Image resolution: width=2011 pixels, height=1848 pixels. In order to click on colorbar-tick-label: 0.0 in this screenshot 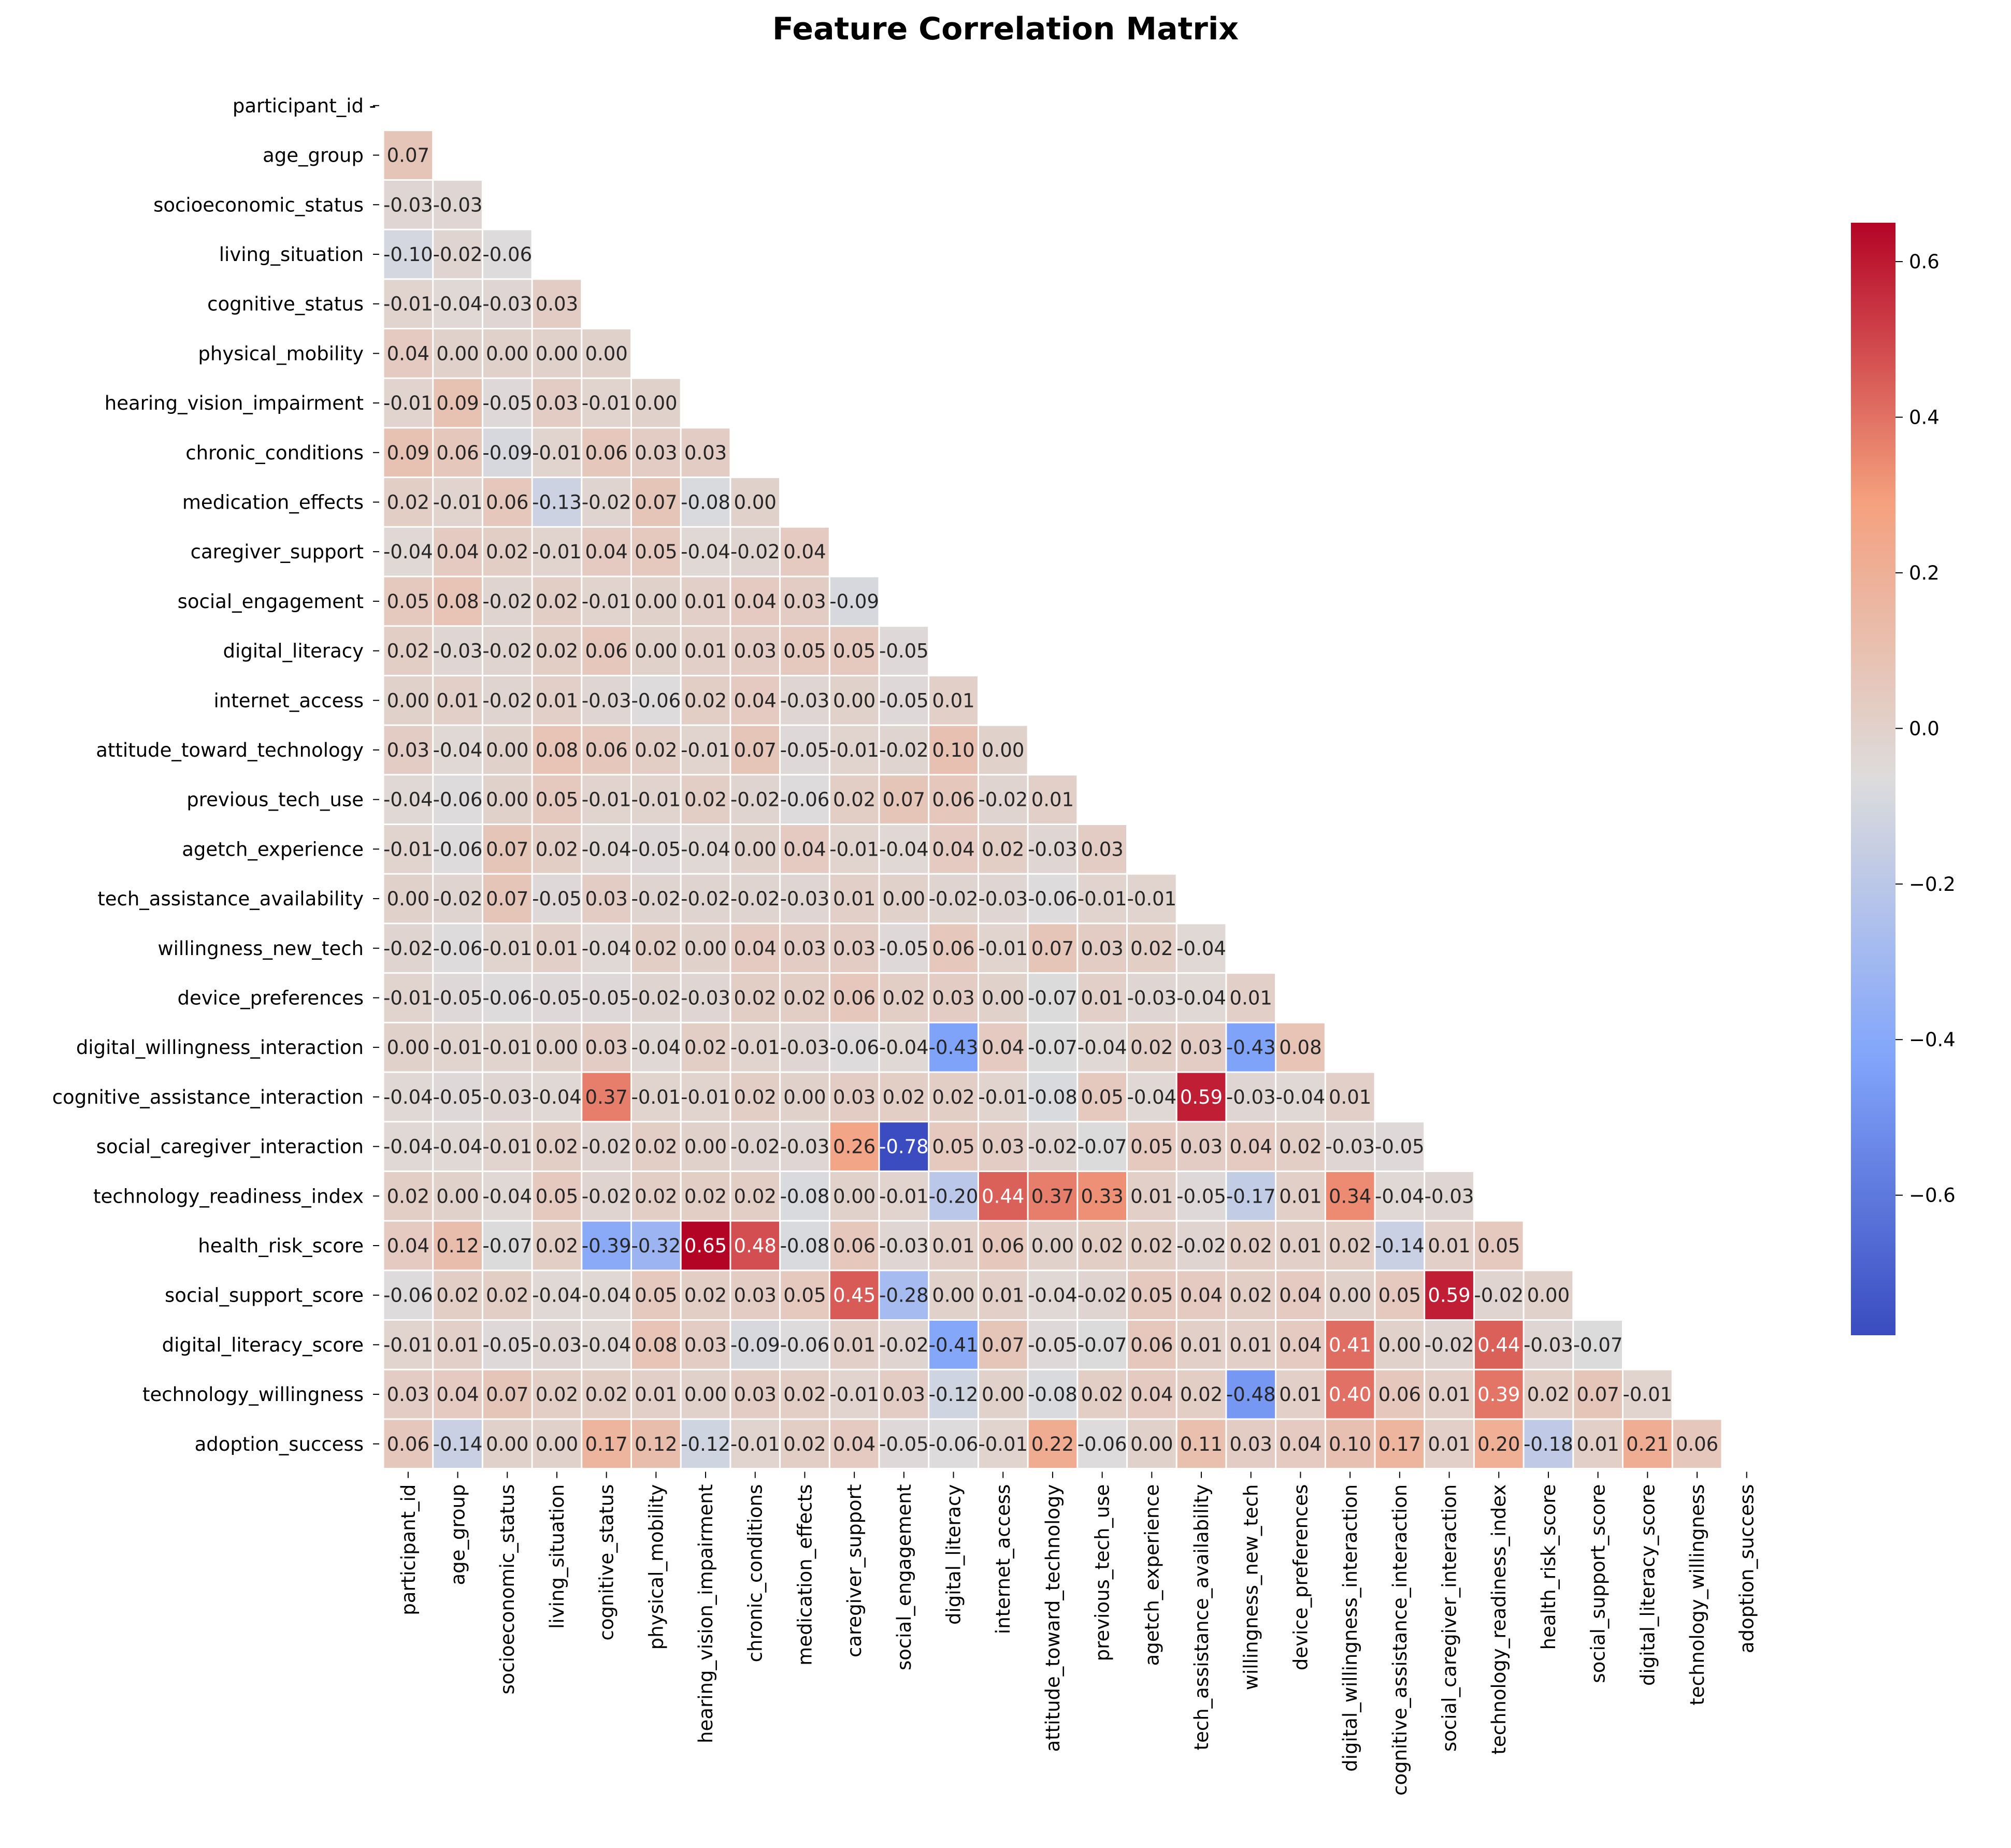, I will do `click(1924, 728)`.